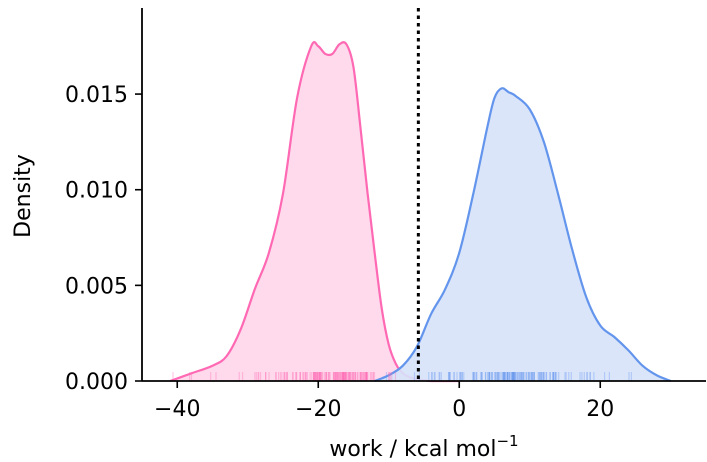 This screenshot has height=462, width=707. What do you see at coordinates (177, 409) in the screenshot?
I see `x-tick-label: −40` at bounding box center [177, 409].